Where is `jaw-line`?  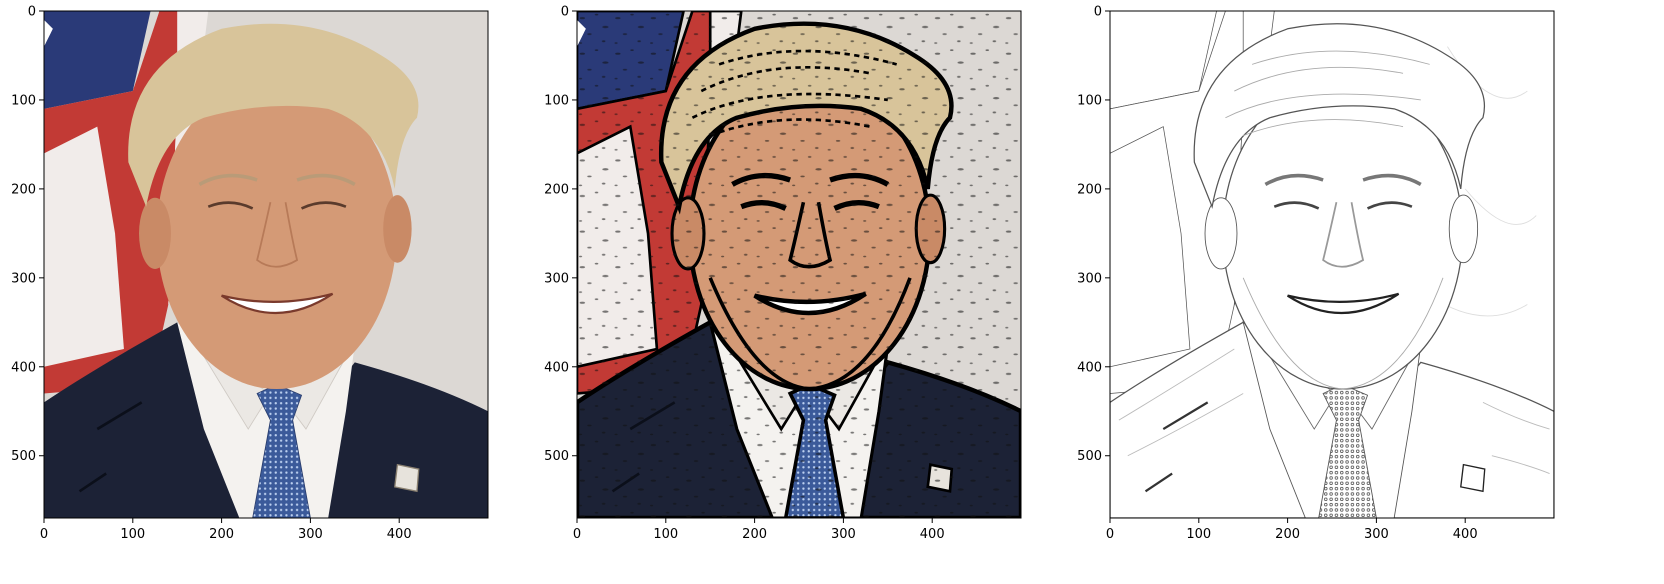 jaw-line is located at coordinates (1343, 333).